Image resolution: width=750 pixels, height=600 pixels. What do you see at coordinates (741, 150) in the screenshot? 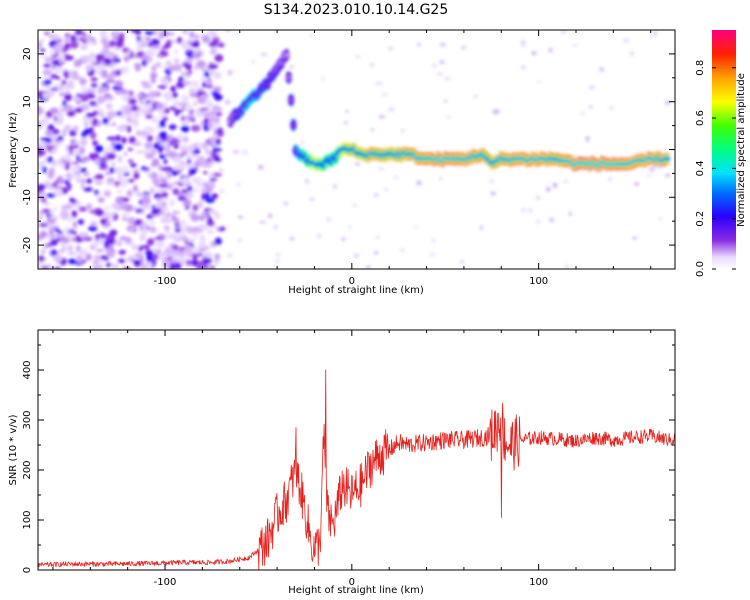
I see `colorbar-label: Normalized spectral amplitude` at bounding box center [741, 150].